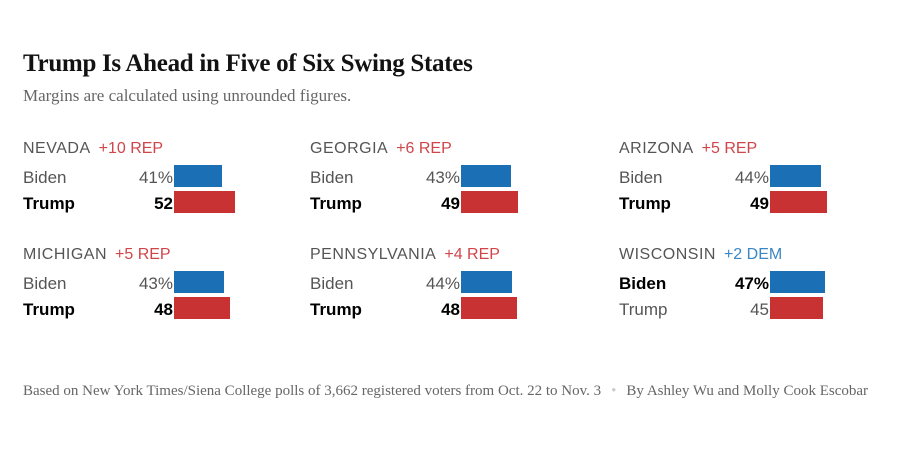  I want to click on candidate-row-trump: Trump 52, so click(163, 204).